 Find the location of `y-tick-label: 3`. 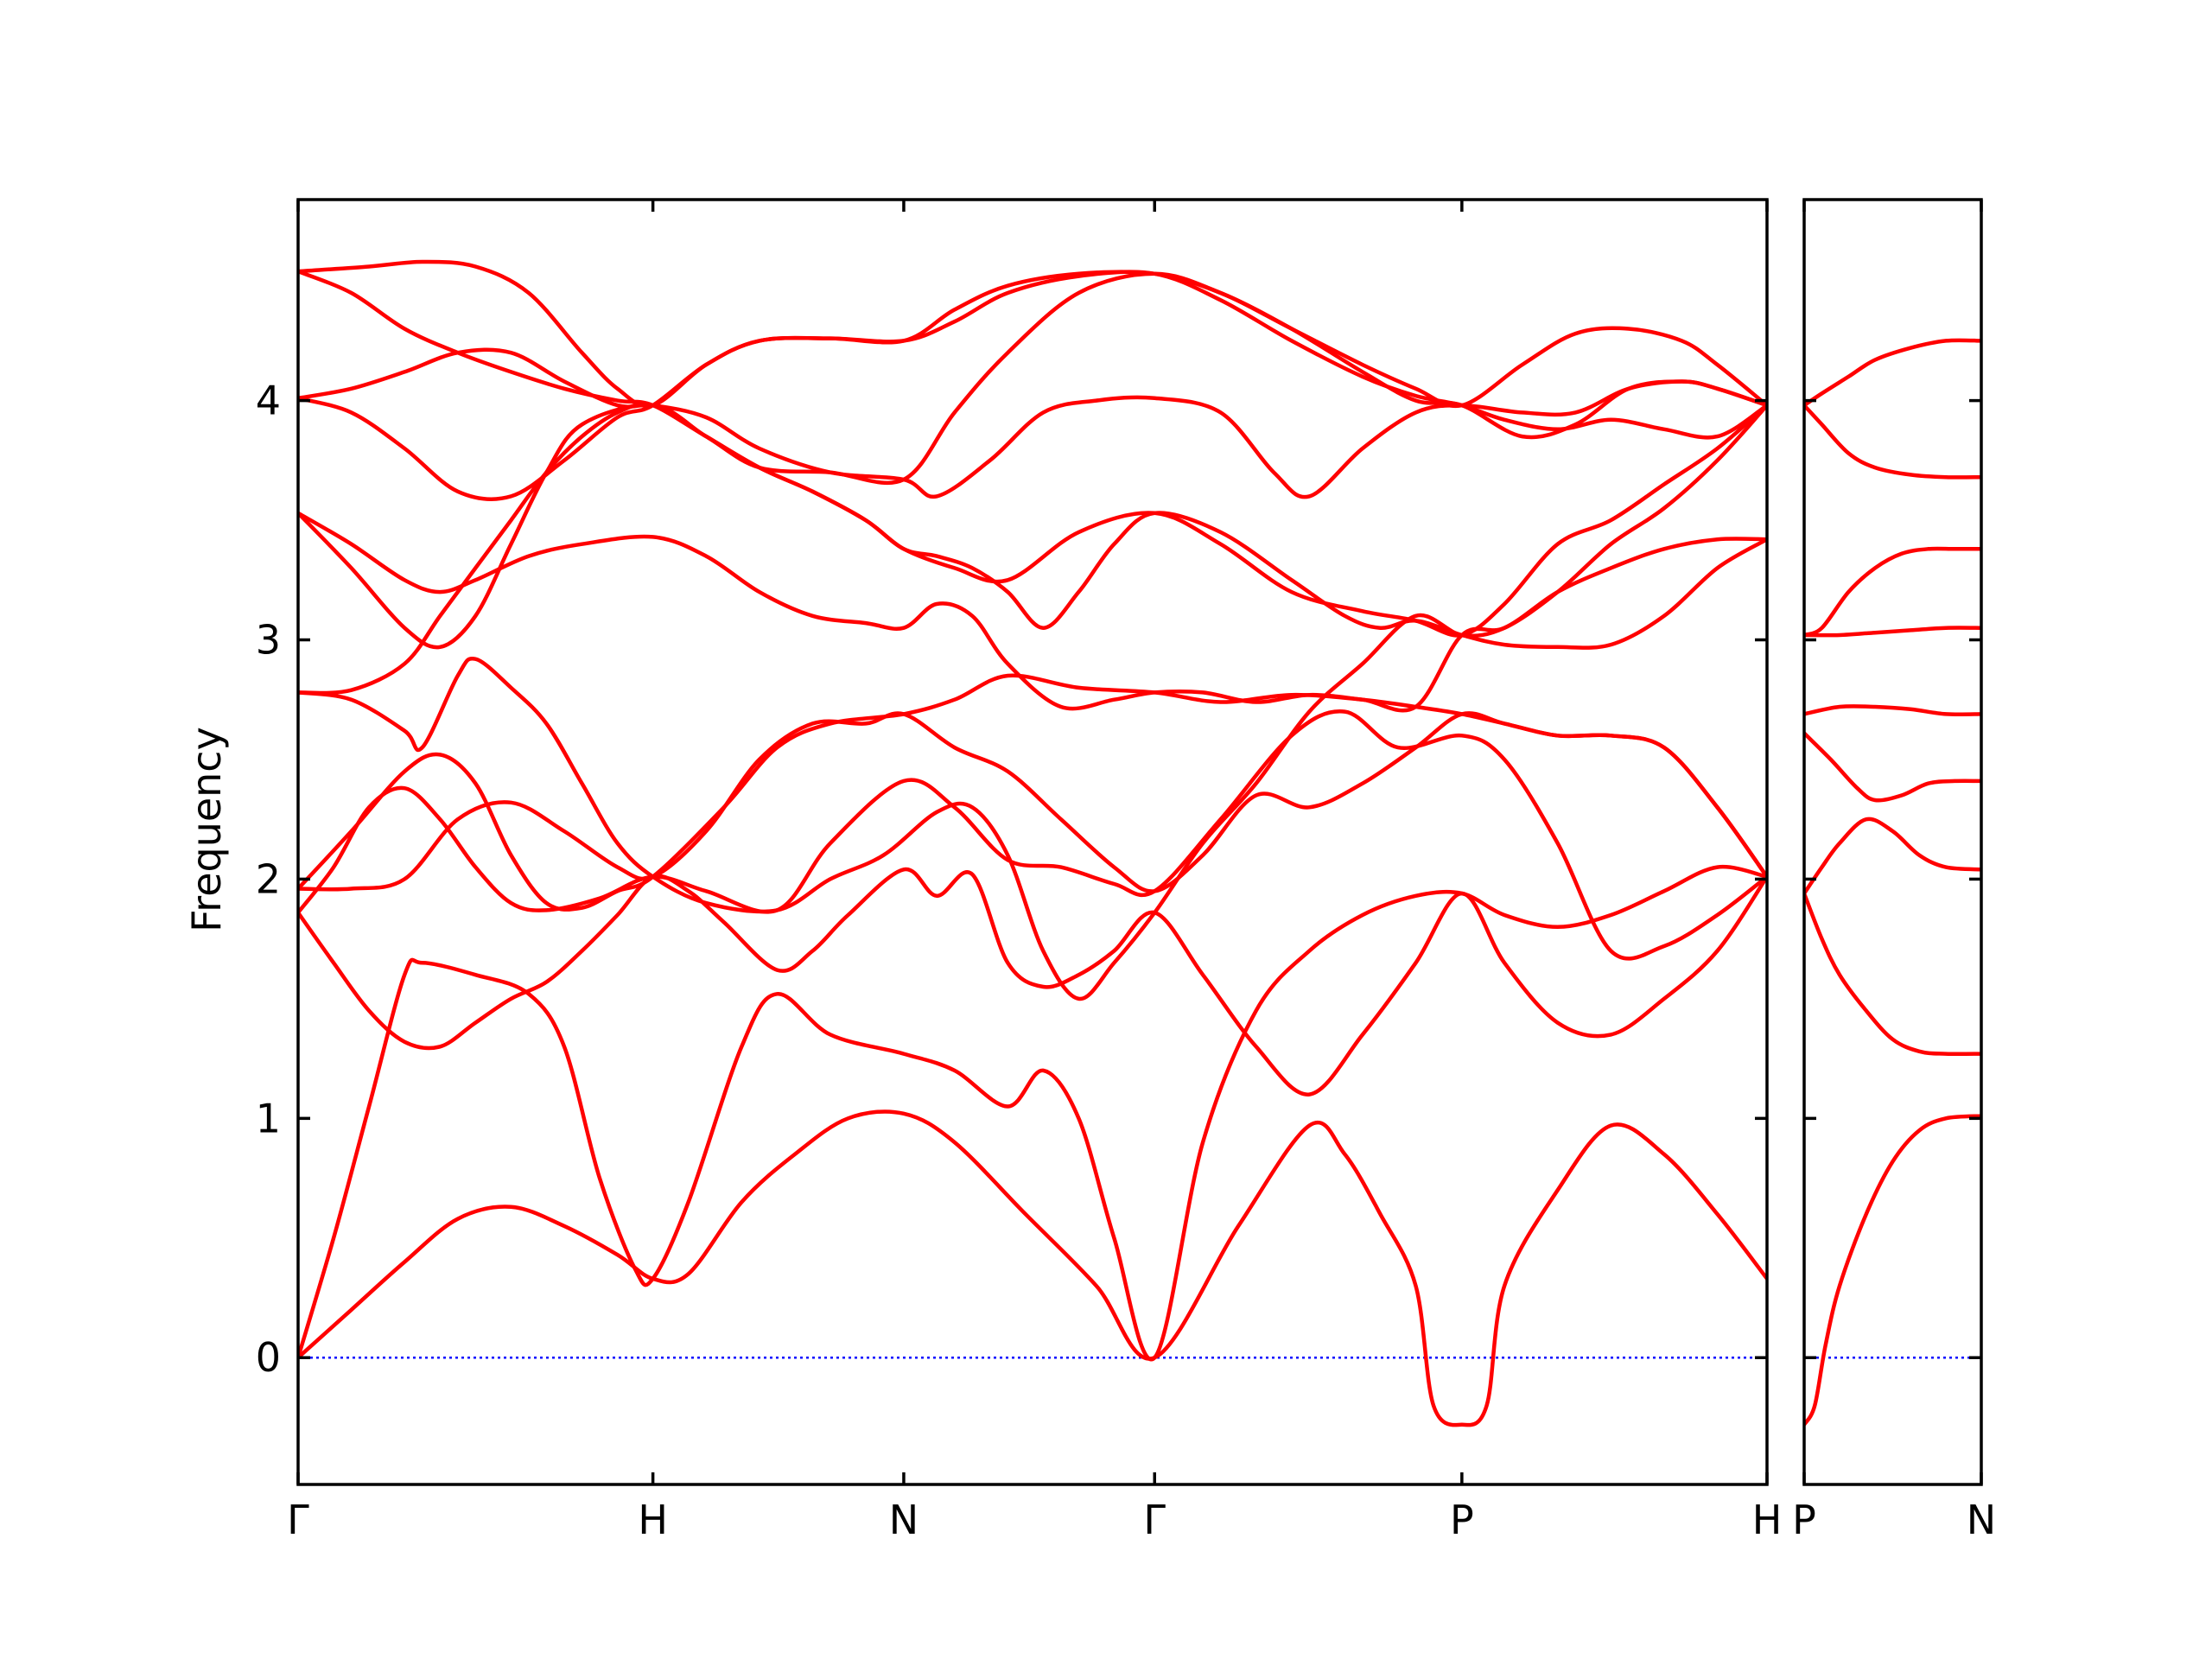

y-tick-label: 3 is located at coordinates (268, 640).